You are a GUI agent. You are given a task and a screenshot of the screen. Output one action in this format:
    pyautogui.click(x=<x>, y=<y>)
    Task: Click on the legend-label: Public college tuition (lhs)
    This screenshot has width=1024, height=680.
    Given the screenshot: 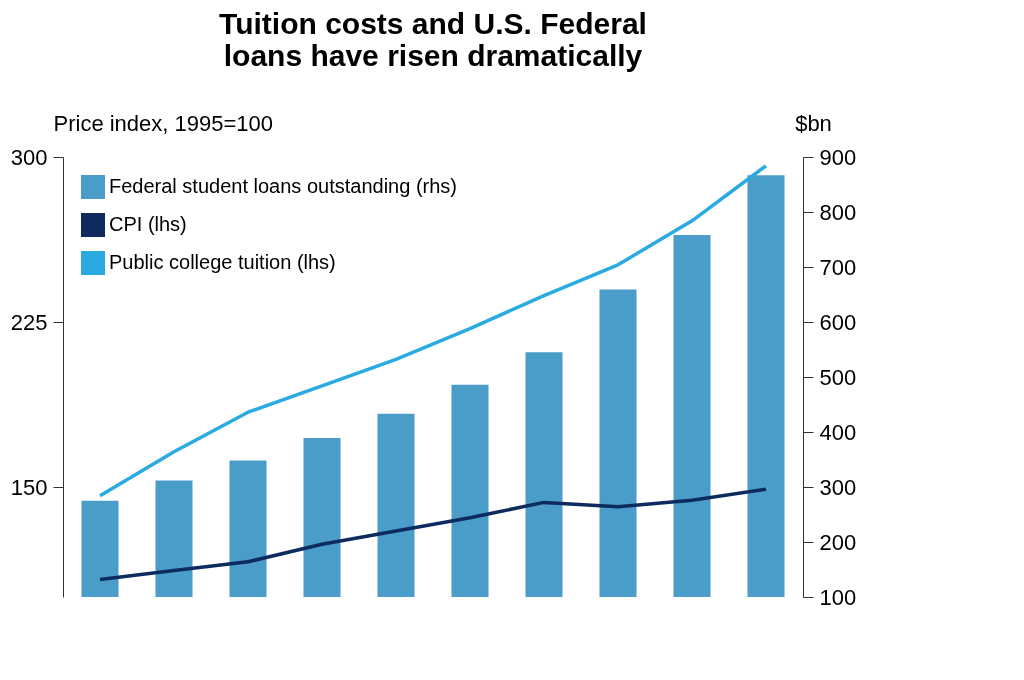 What is the action you would take?
    pyautogui.click(x=222, y=262)
    